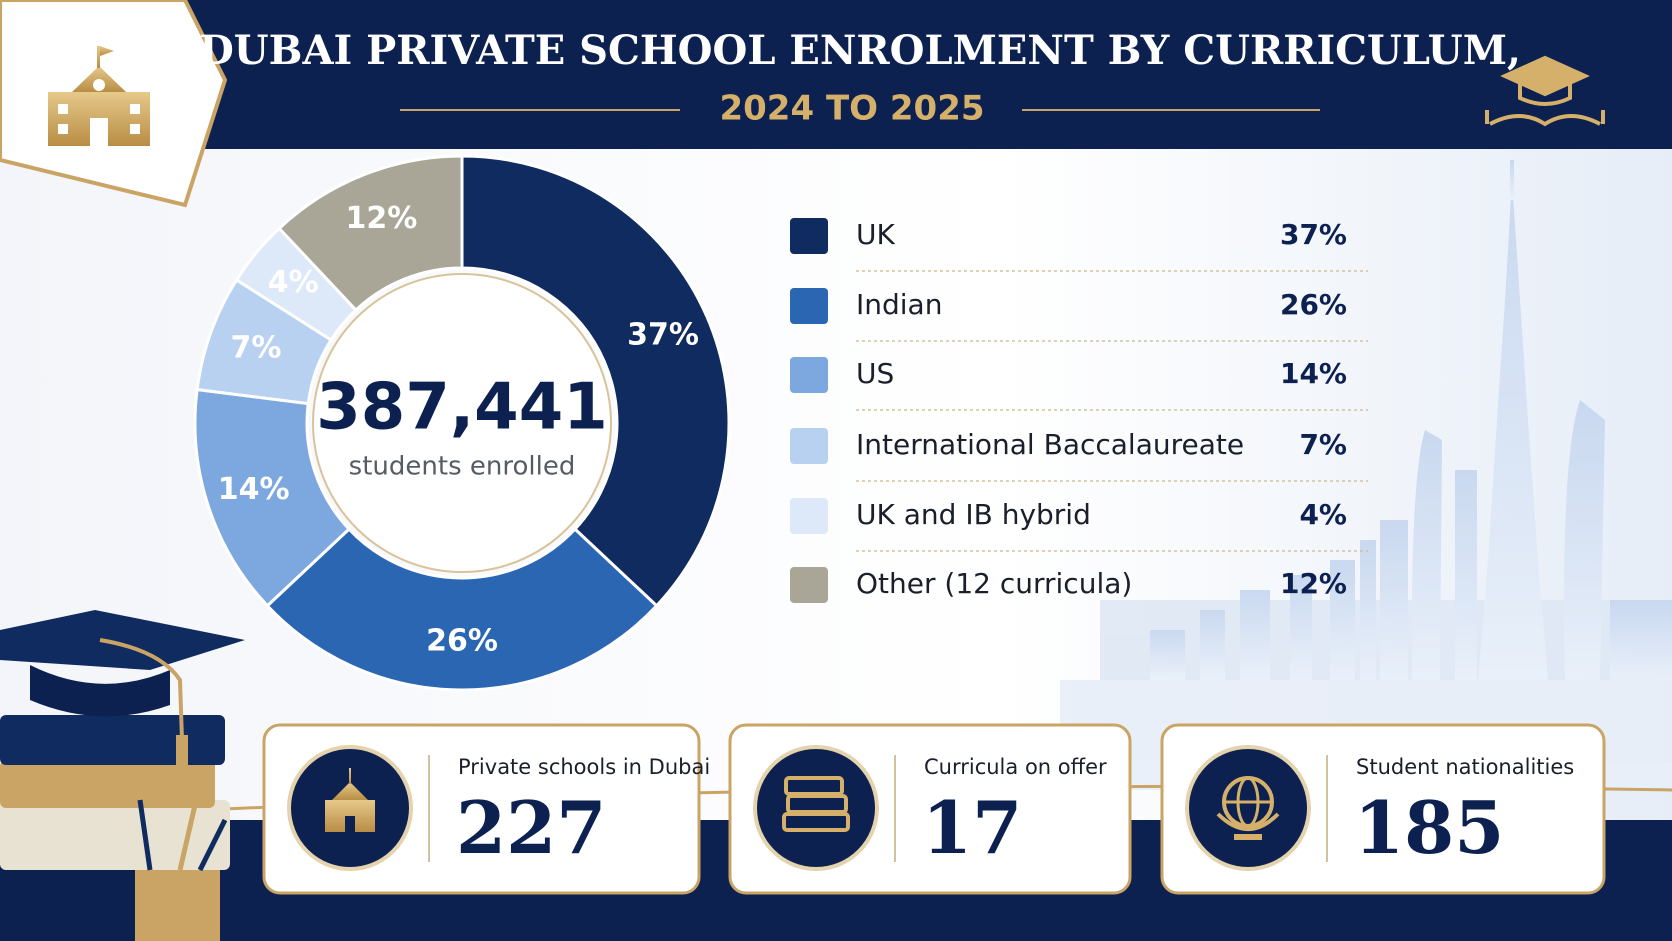 The width and height of the screenshot is (1672, 941). I want to click on legend-value: 37%, so click(1313, 234).